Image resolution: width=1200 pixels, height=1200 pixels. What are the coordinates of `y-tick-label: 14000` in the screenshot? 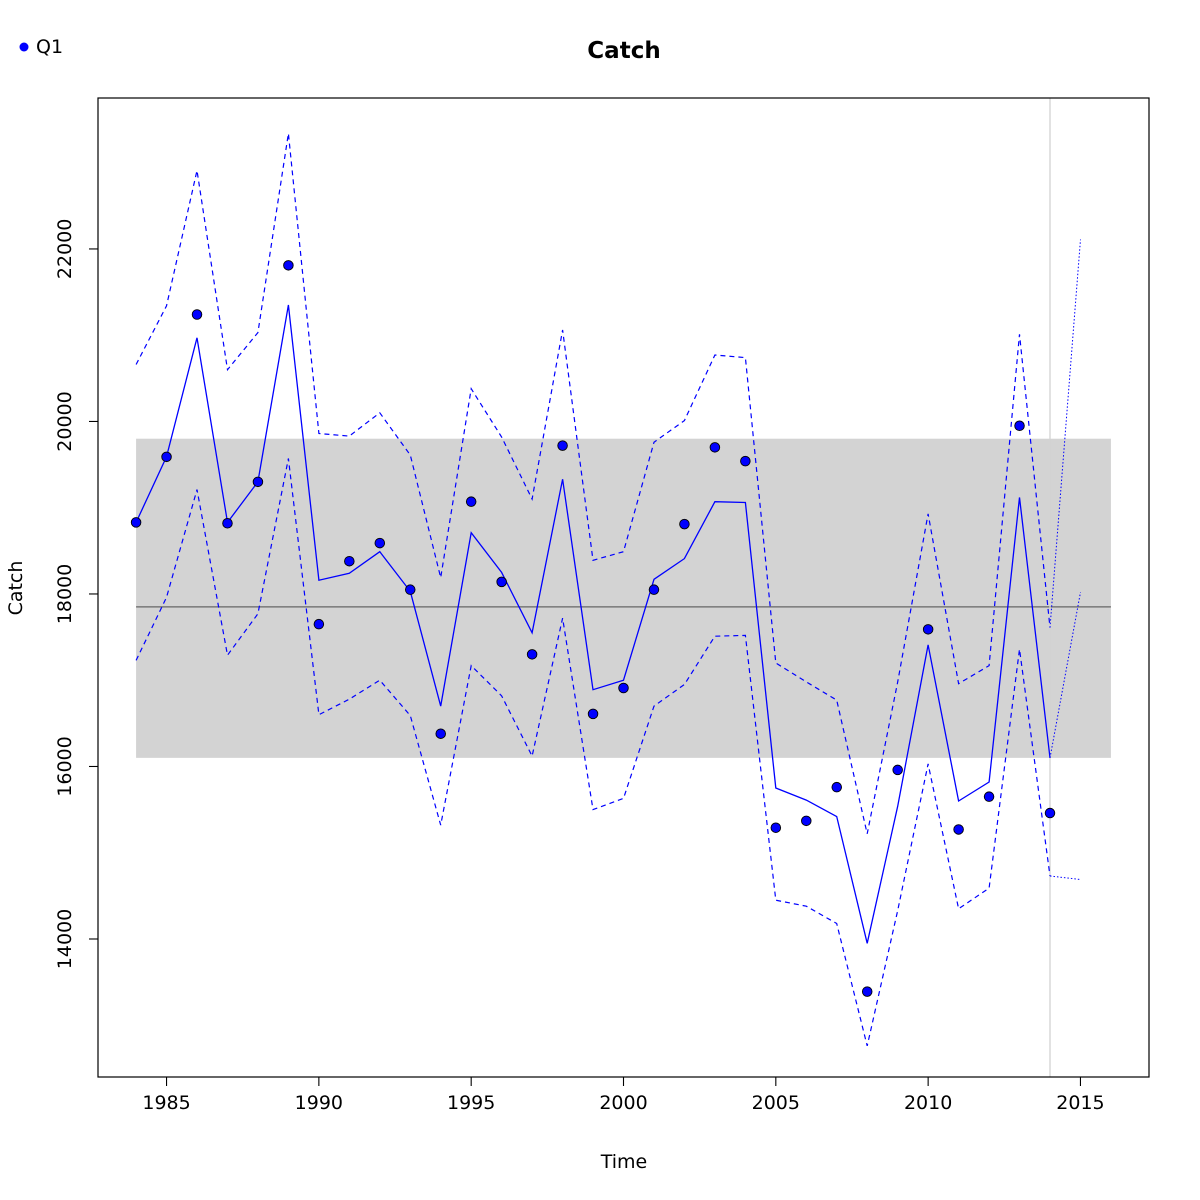 It's located at (65, 939).